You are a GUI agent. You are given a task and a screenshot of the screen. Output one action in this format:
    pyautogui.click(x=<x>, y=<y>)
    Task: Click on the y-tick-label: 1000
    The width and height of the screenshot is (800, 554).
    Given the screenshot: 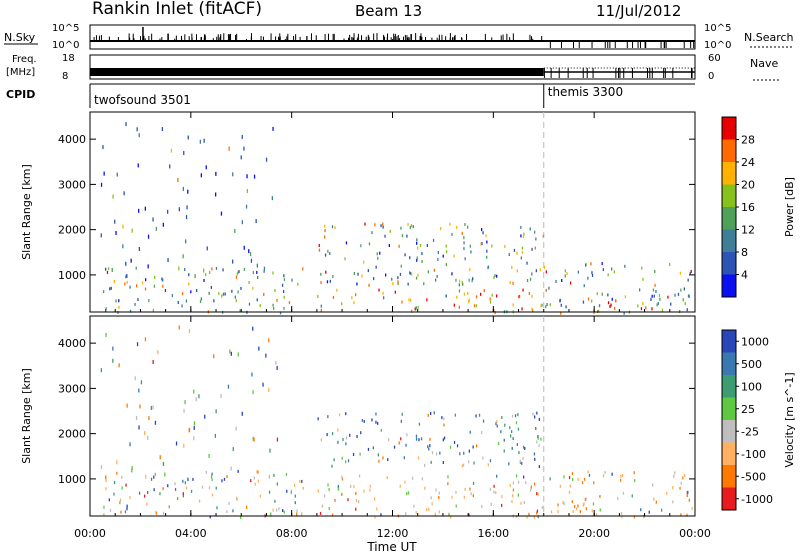 What is the action you would take?
    pyautogui.click(x=72, y=275)
    